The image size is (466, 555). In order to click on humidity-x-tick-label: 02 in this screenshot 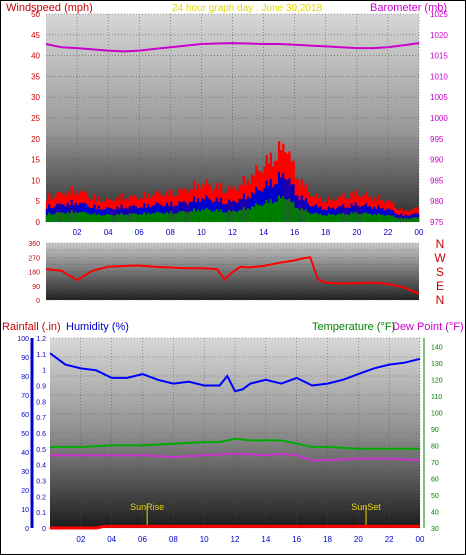, I will do `click(80, 539)`.